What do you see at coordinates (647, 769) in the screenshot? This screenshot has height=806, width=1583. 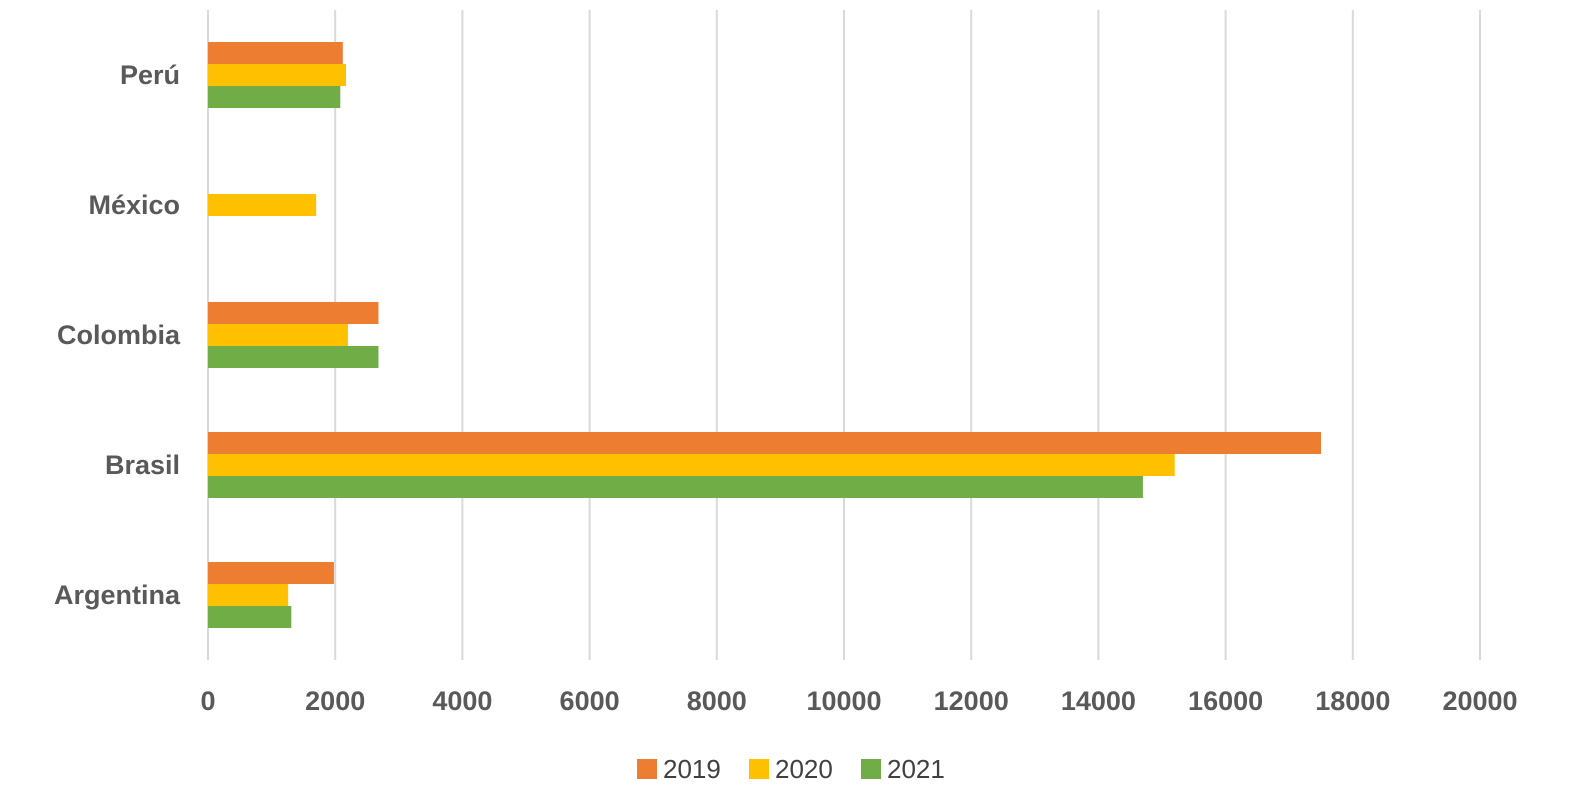 I see `legend-swatch-2019` at bounding box center [647, 769].